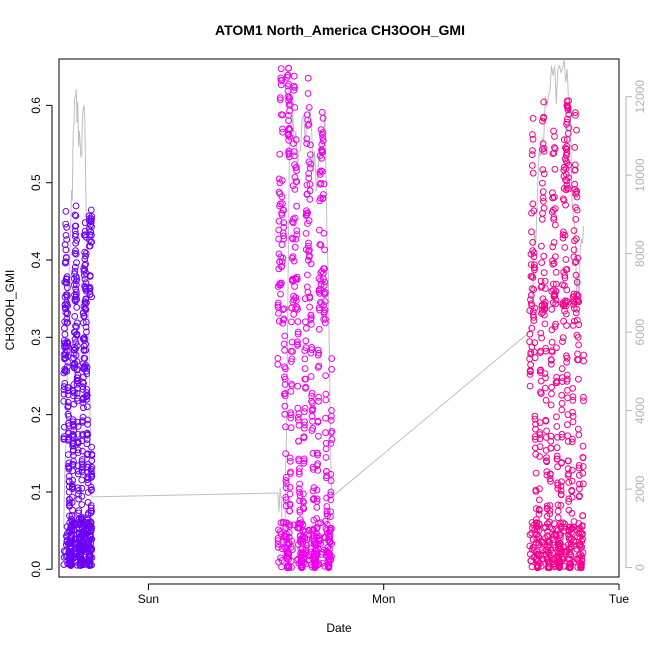 Image resolution: width=650 pixels, height=655 pixels. I want to click on y-tick-label: 0.3, so click(36, 337).